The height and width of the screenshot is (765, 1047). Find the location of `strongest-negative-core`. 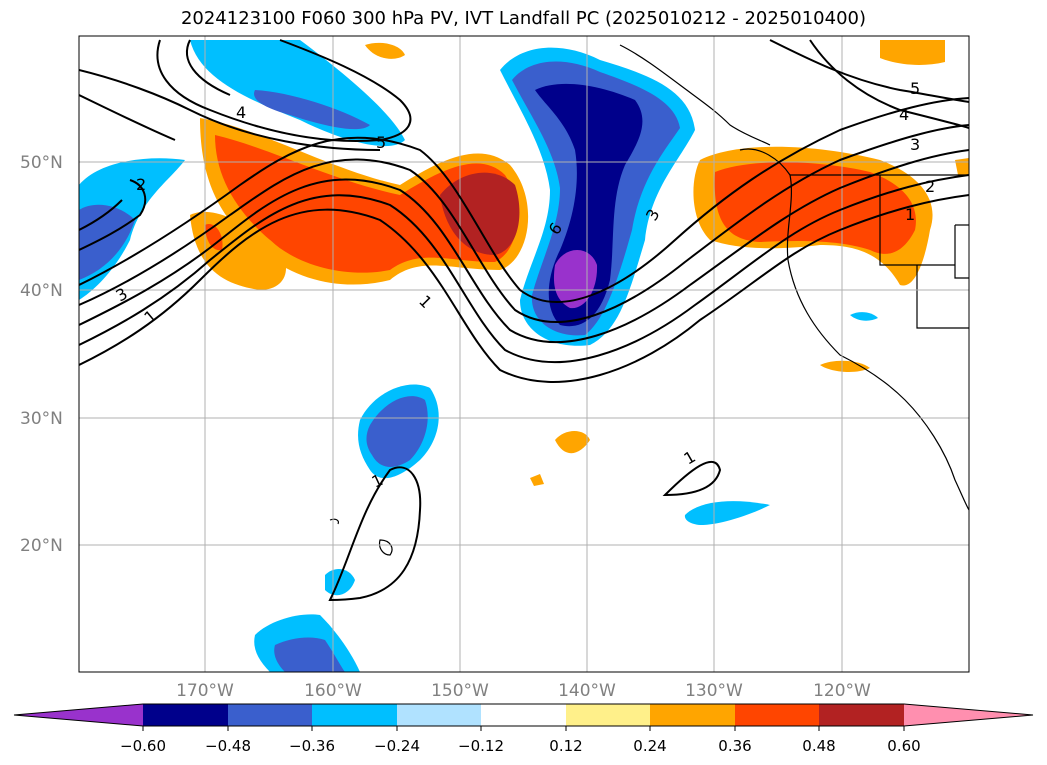

strongest-negative-core is located at coordinates (575, 279).